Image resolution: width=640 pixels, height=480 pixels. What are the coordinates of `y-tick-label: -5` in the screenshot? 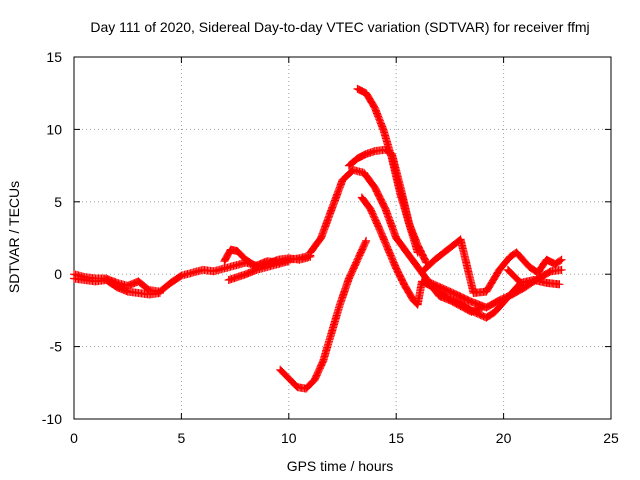 It's located at (56, 347).